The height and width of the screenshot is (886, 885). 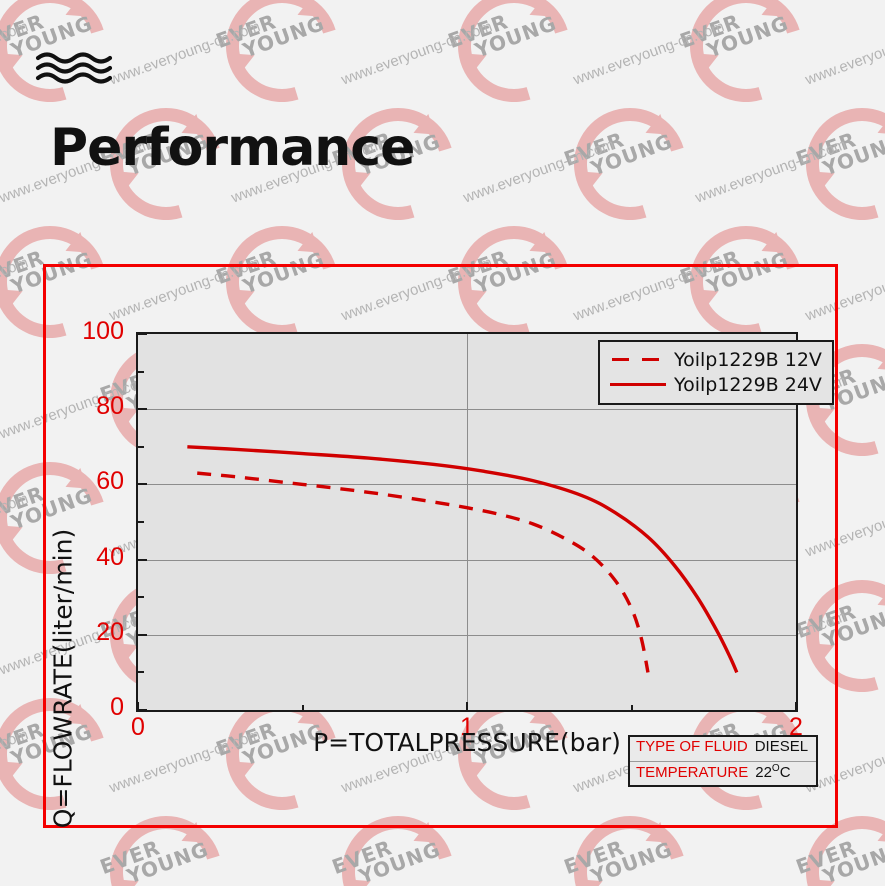 What do you see at coordinates (467, 522) in the screenshot?
I see `gridline-vertical` at bounding box center [467, 522].